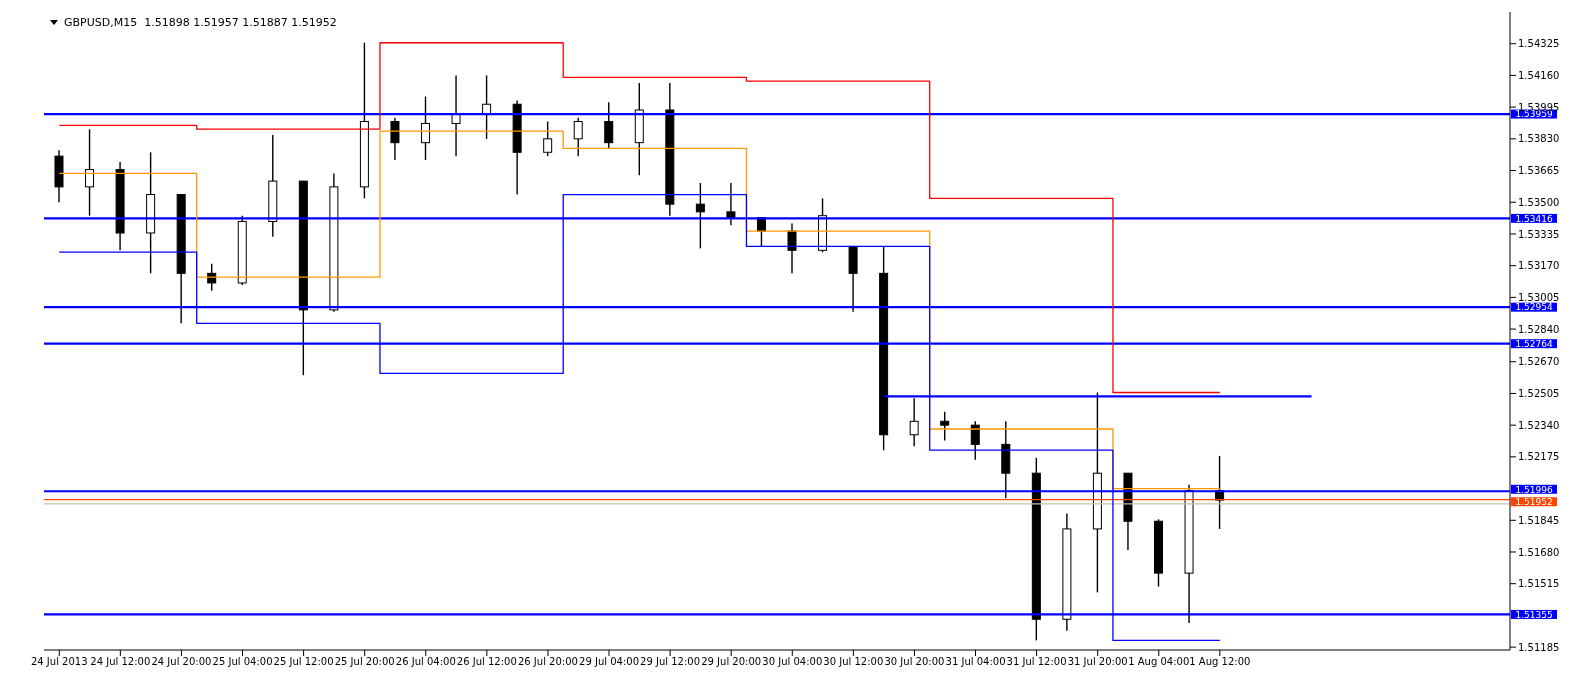 The height and width of the screenshot is (688, 1592). What do you see at coordinates (792, 662) in the screenshot?
I see `x-tick-label: 30 Jul 04:00` at bounding box center [792, 662].